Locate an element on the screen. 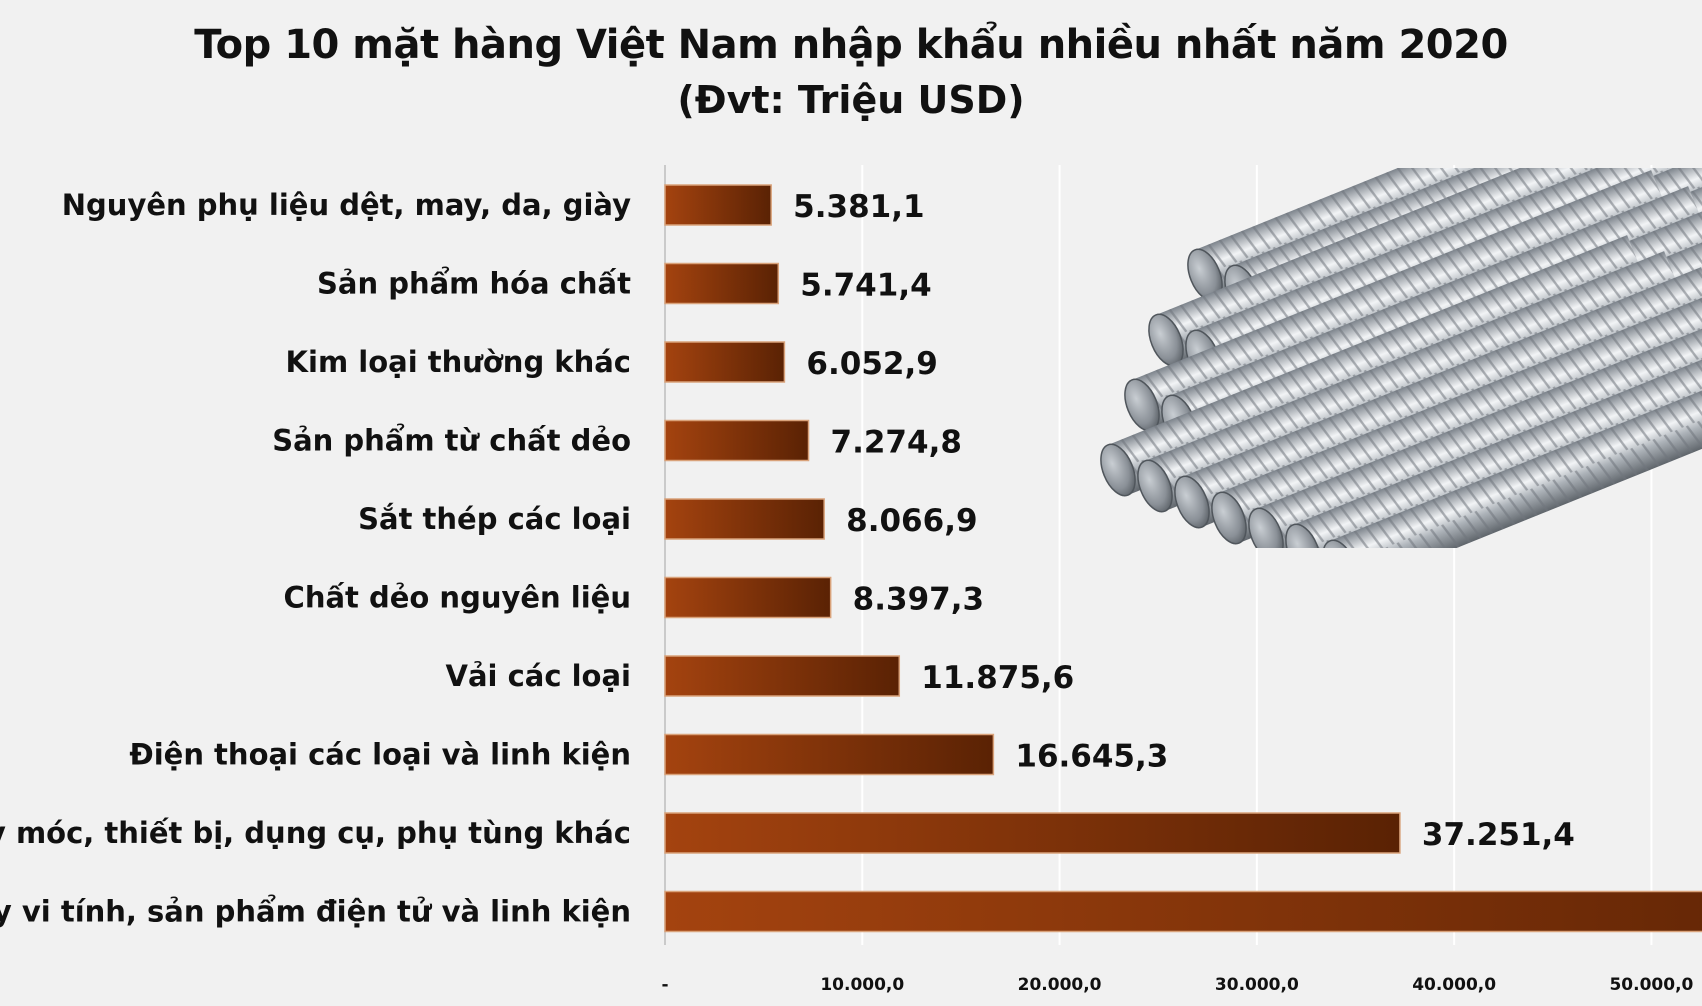  category-label: Vải các loại is located at coordinates (538, 676).